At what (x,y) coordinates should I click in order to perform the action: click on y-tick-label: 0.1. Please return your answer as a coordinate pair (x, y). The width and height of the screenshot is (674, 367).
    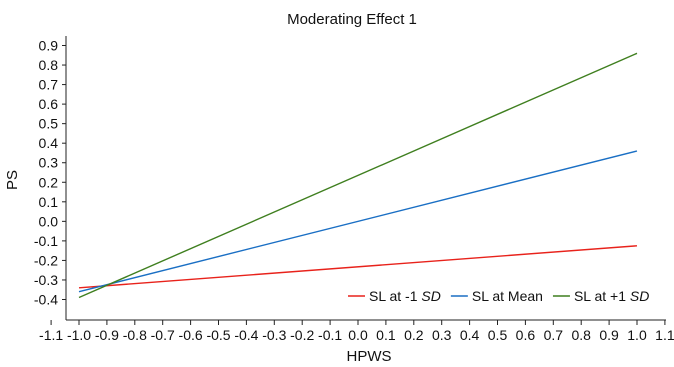
    Looking at the image, I should click on (49, 202).